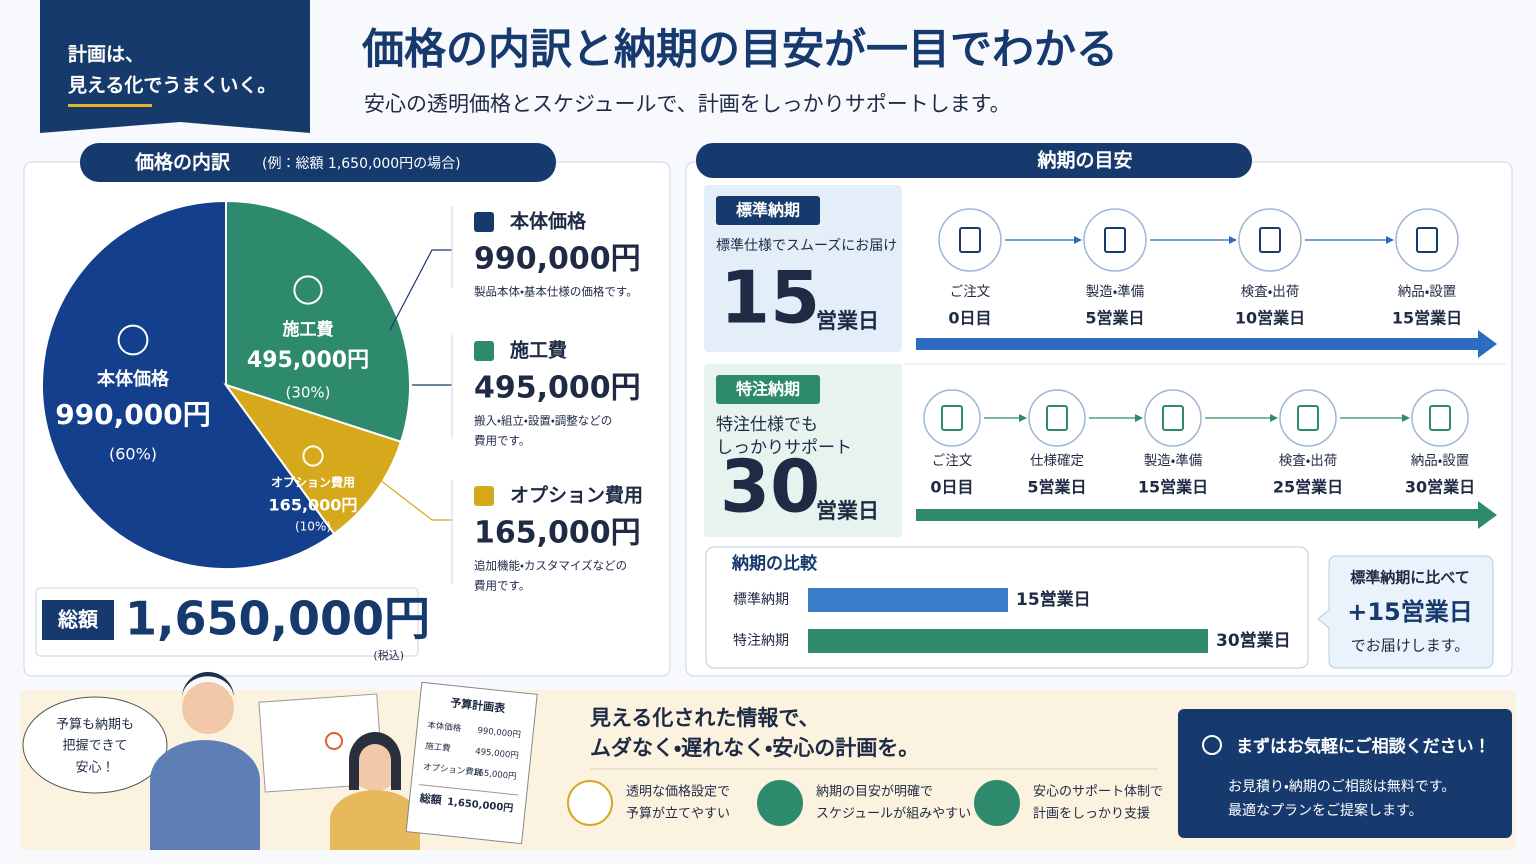  I want to click on legend-description: 製品本体・基本仕様の価格です。, so click(556, 292).